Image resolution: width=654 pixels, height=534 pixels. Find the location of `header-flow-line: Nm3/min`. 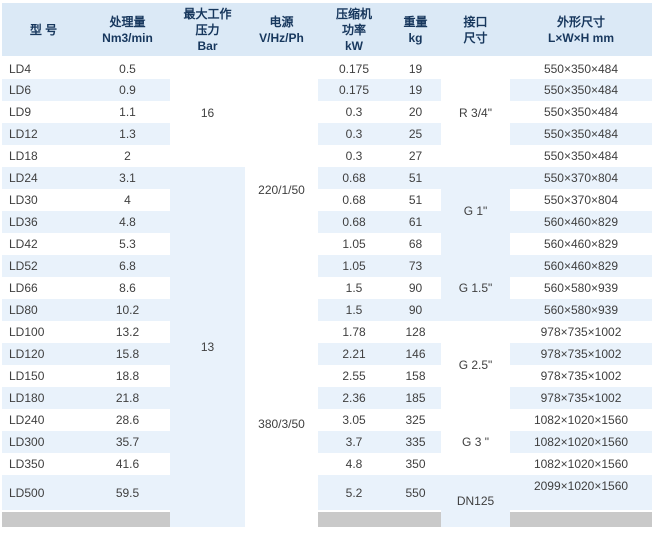

header-flow-line: Nm3/min is located at coordinates (127, 37).